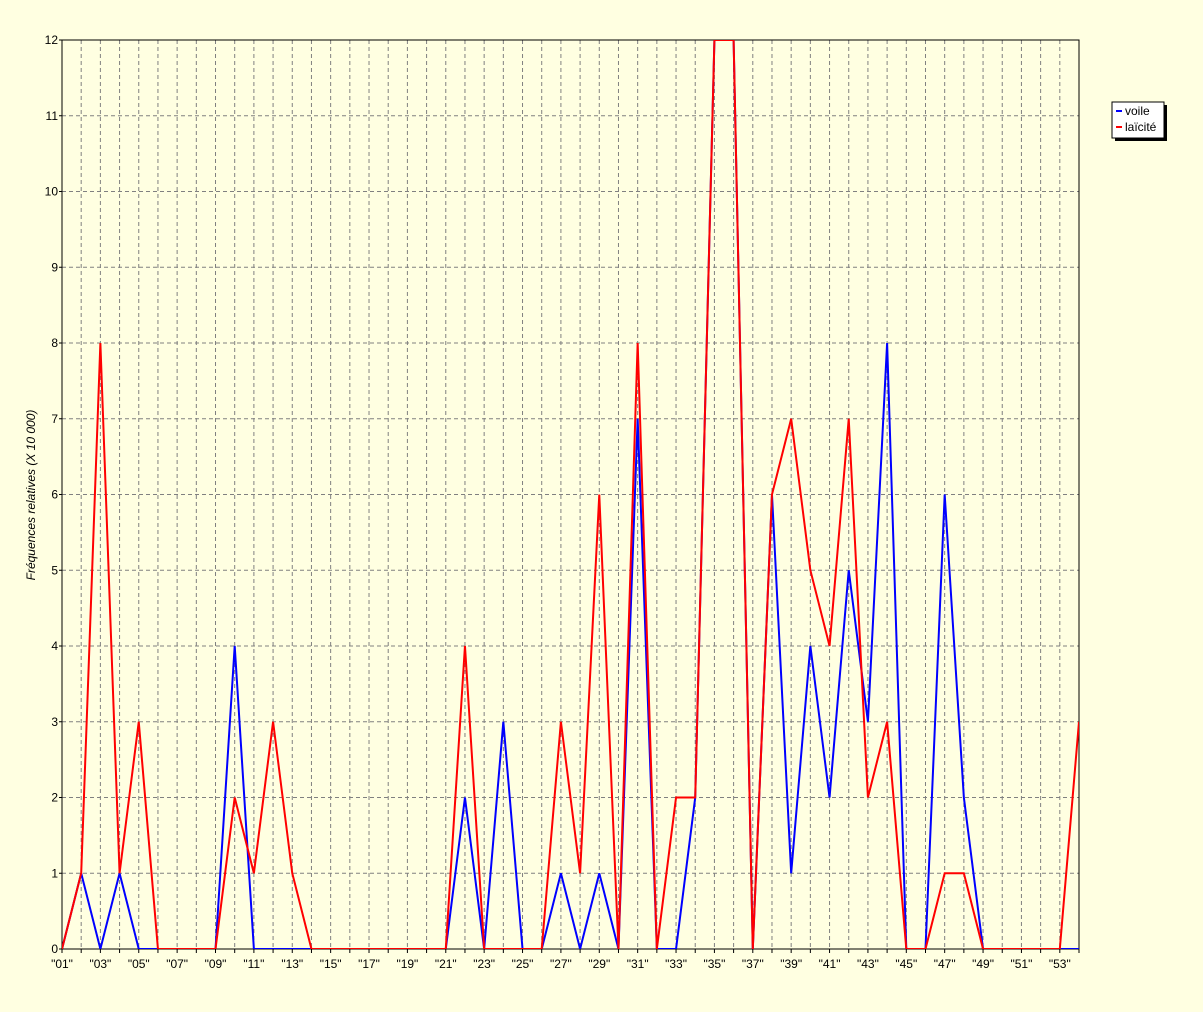 The width and height of the screenshot is (1203, 1012). What do you see at coordinates (599, 964) in the screenshot?
I see `x-tick-label: "29"` at bounding box center [599, 964].